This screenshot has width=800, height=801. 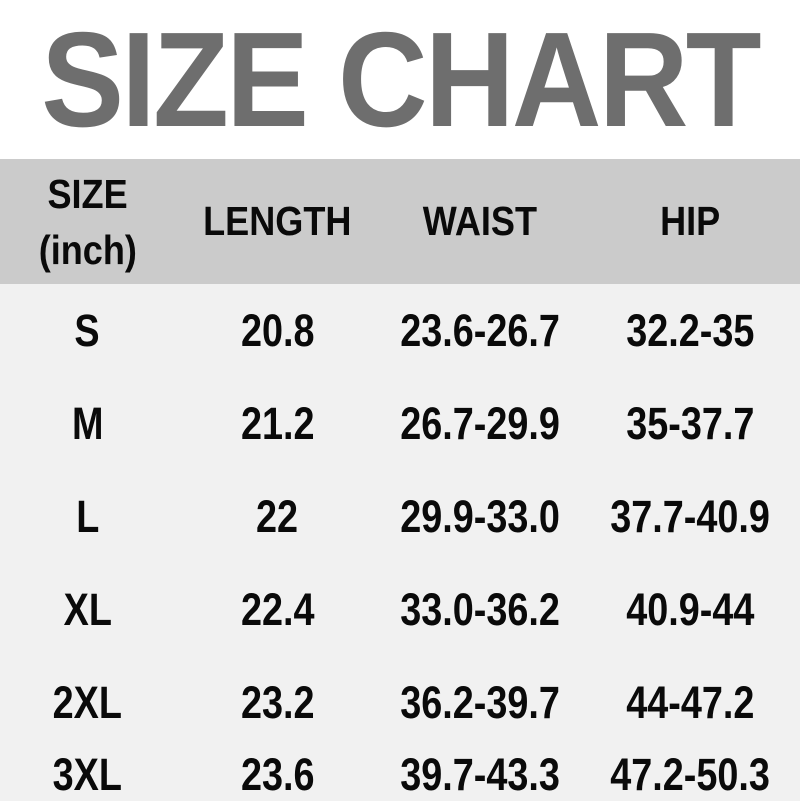 I want to click on table-row: M 21.2 26.7-29.9 35-37.7, so click(x=400, y=423).